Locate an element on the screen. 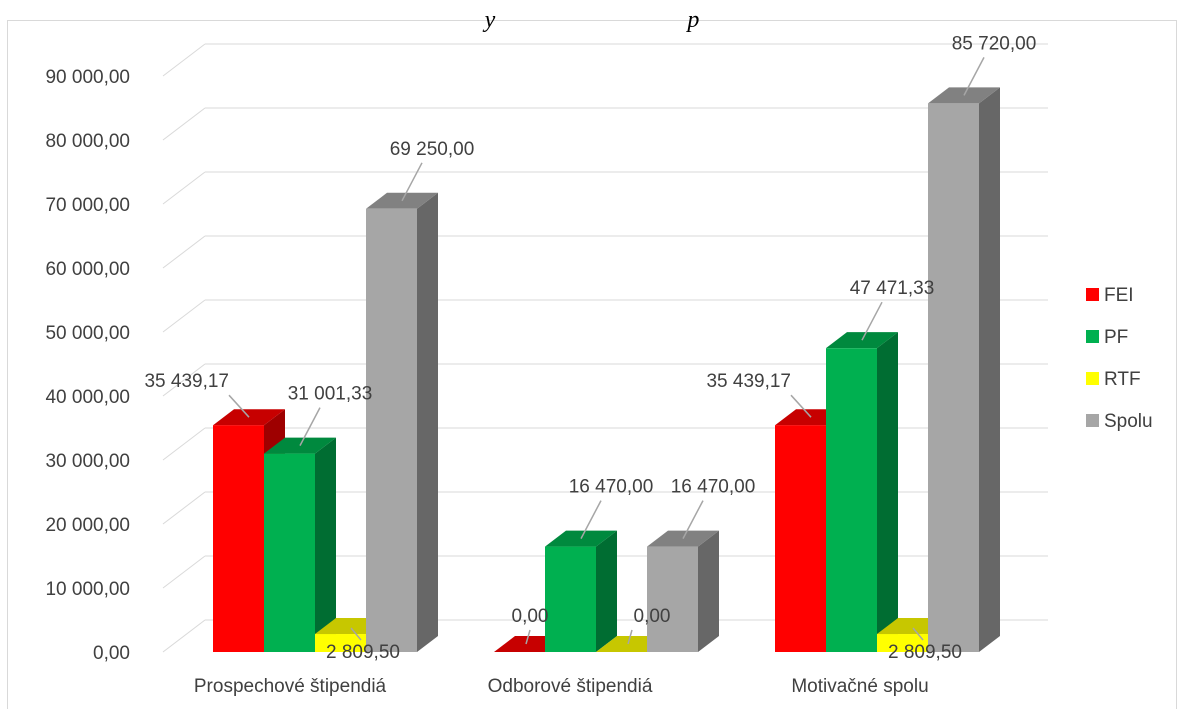 The width and height of the screenshot is (1184, 709). chart-title-fragment: y p is located at coordinates (592, 20).